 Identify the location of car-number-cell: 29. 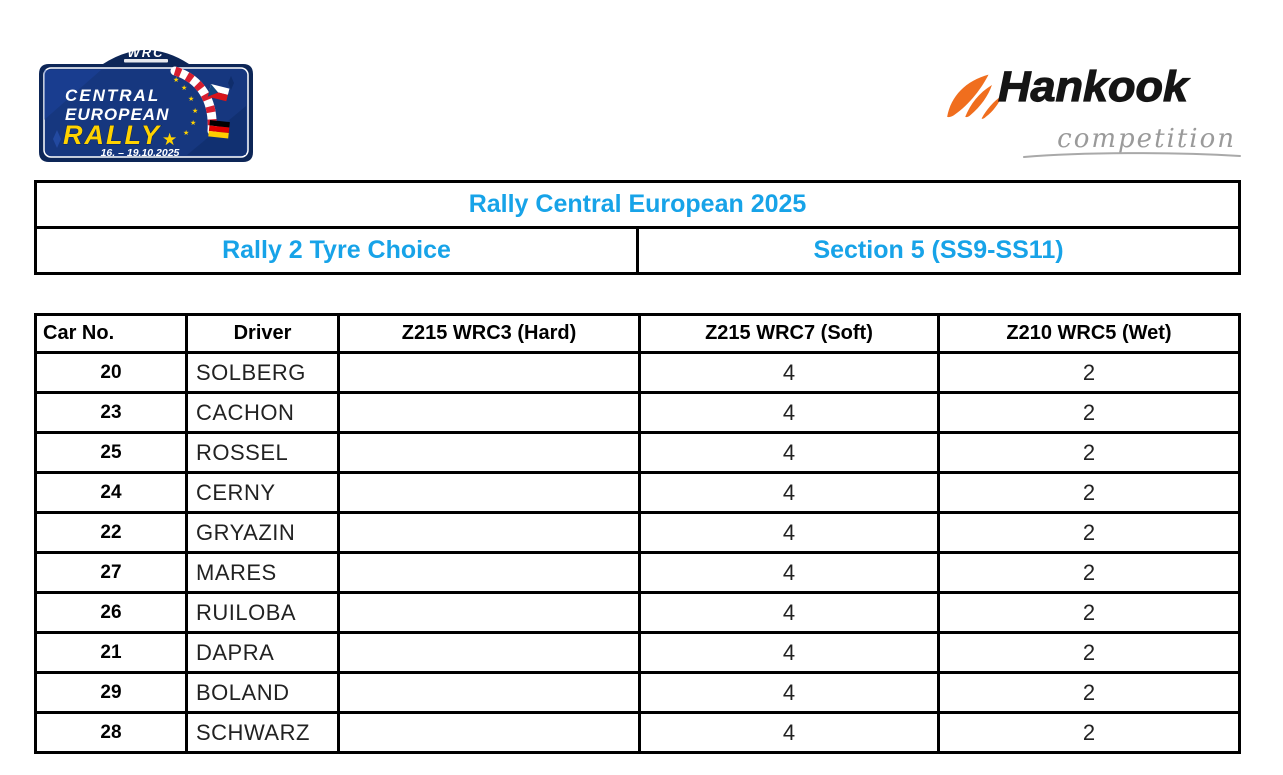
(111, 692).